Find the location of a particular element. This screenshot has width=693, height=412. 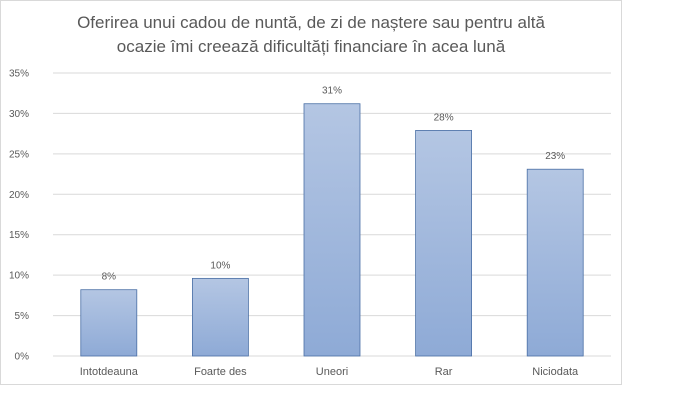

bar-niciodata is located at coordinates (555, 262).